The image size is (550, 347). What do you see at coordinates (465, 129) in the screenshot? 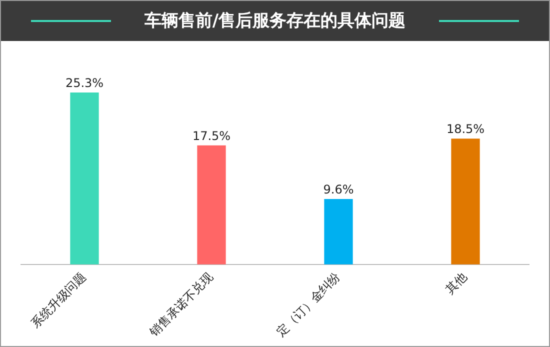
I see `data-label: 18.5%` at bounding box center [465, 129].